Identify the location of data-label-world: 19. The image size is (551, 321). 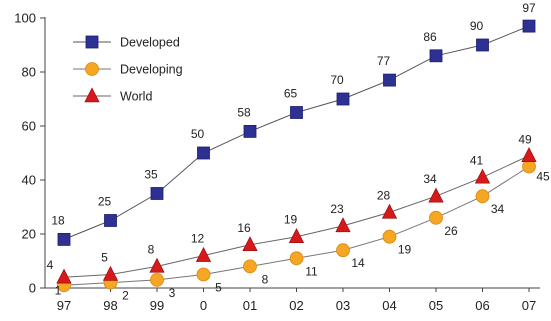
(291, 220).